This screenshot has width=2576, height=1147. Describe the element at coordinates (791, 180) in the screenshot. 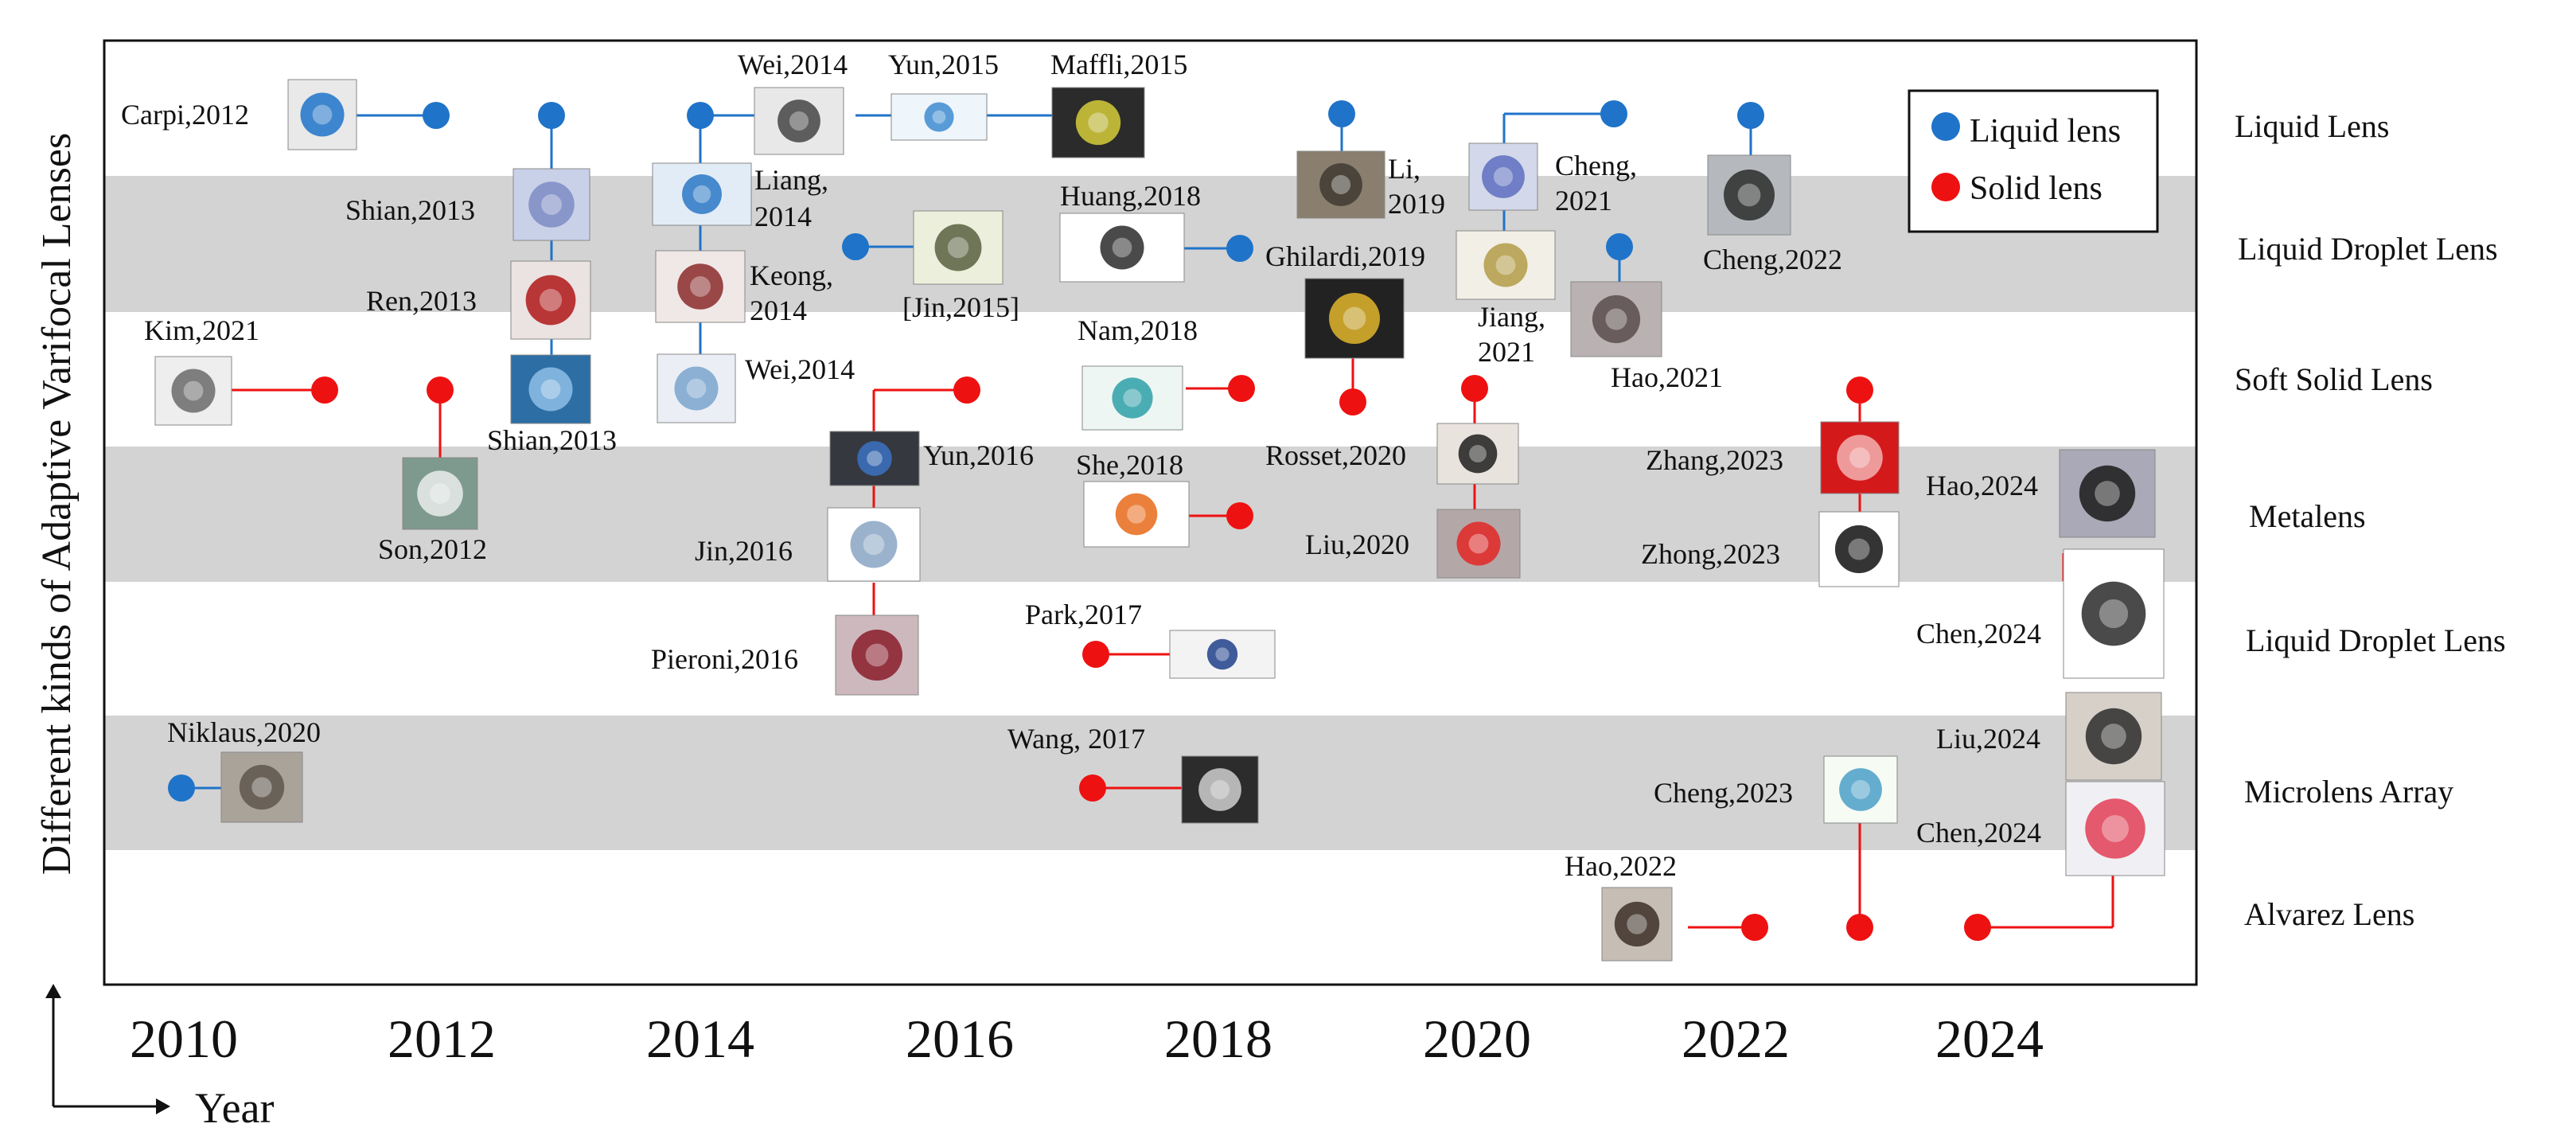

I see `entry-label: Liang,` at that location.